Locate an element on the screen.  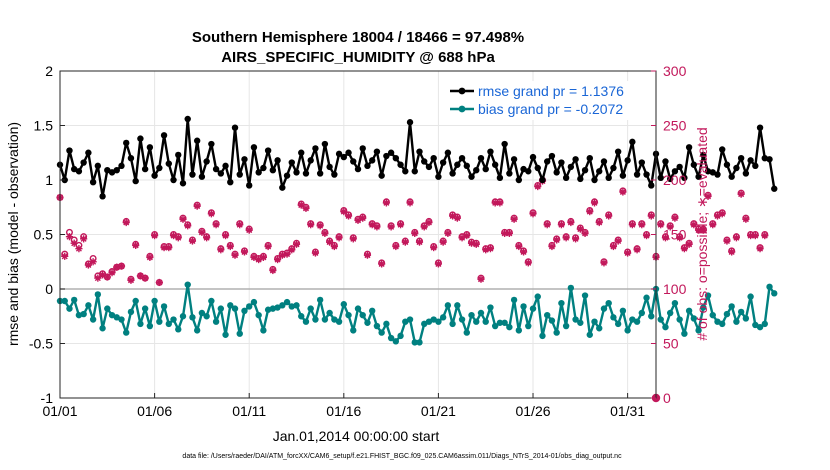
y-axis-ticks: -1 -0.5 0 0.5 1 1.5 2 is located at coordinates (47, 234).